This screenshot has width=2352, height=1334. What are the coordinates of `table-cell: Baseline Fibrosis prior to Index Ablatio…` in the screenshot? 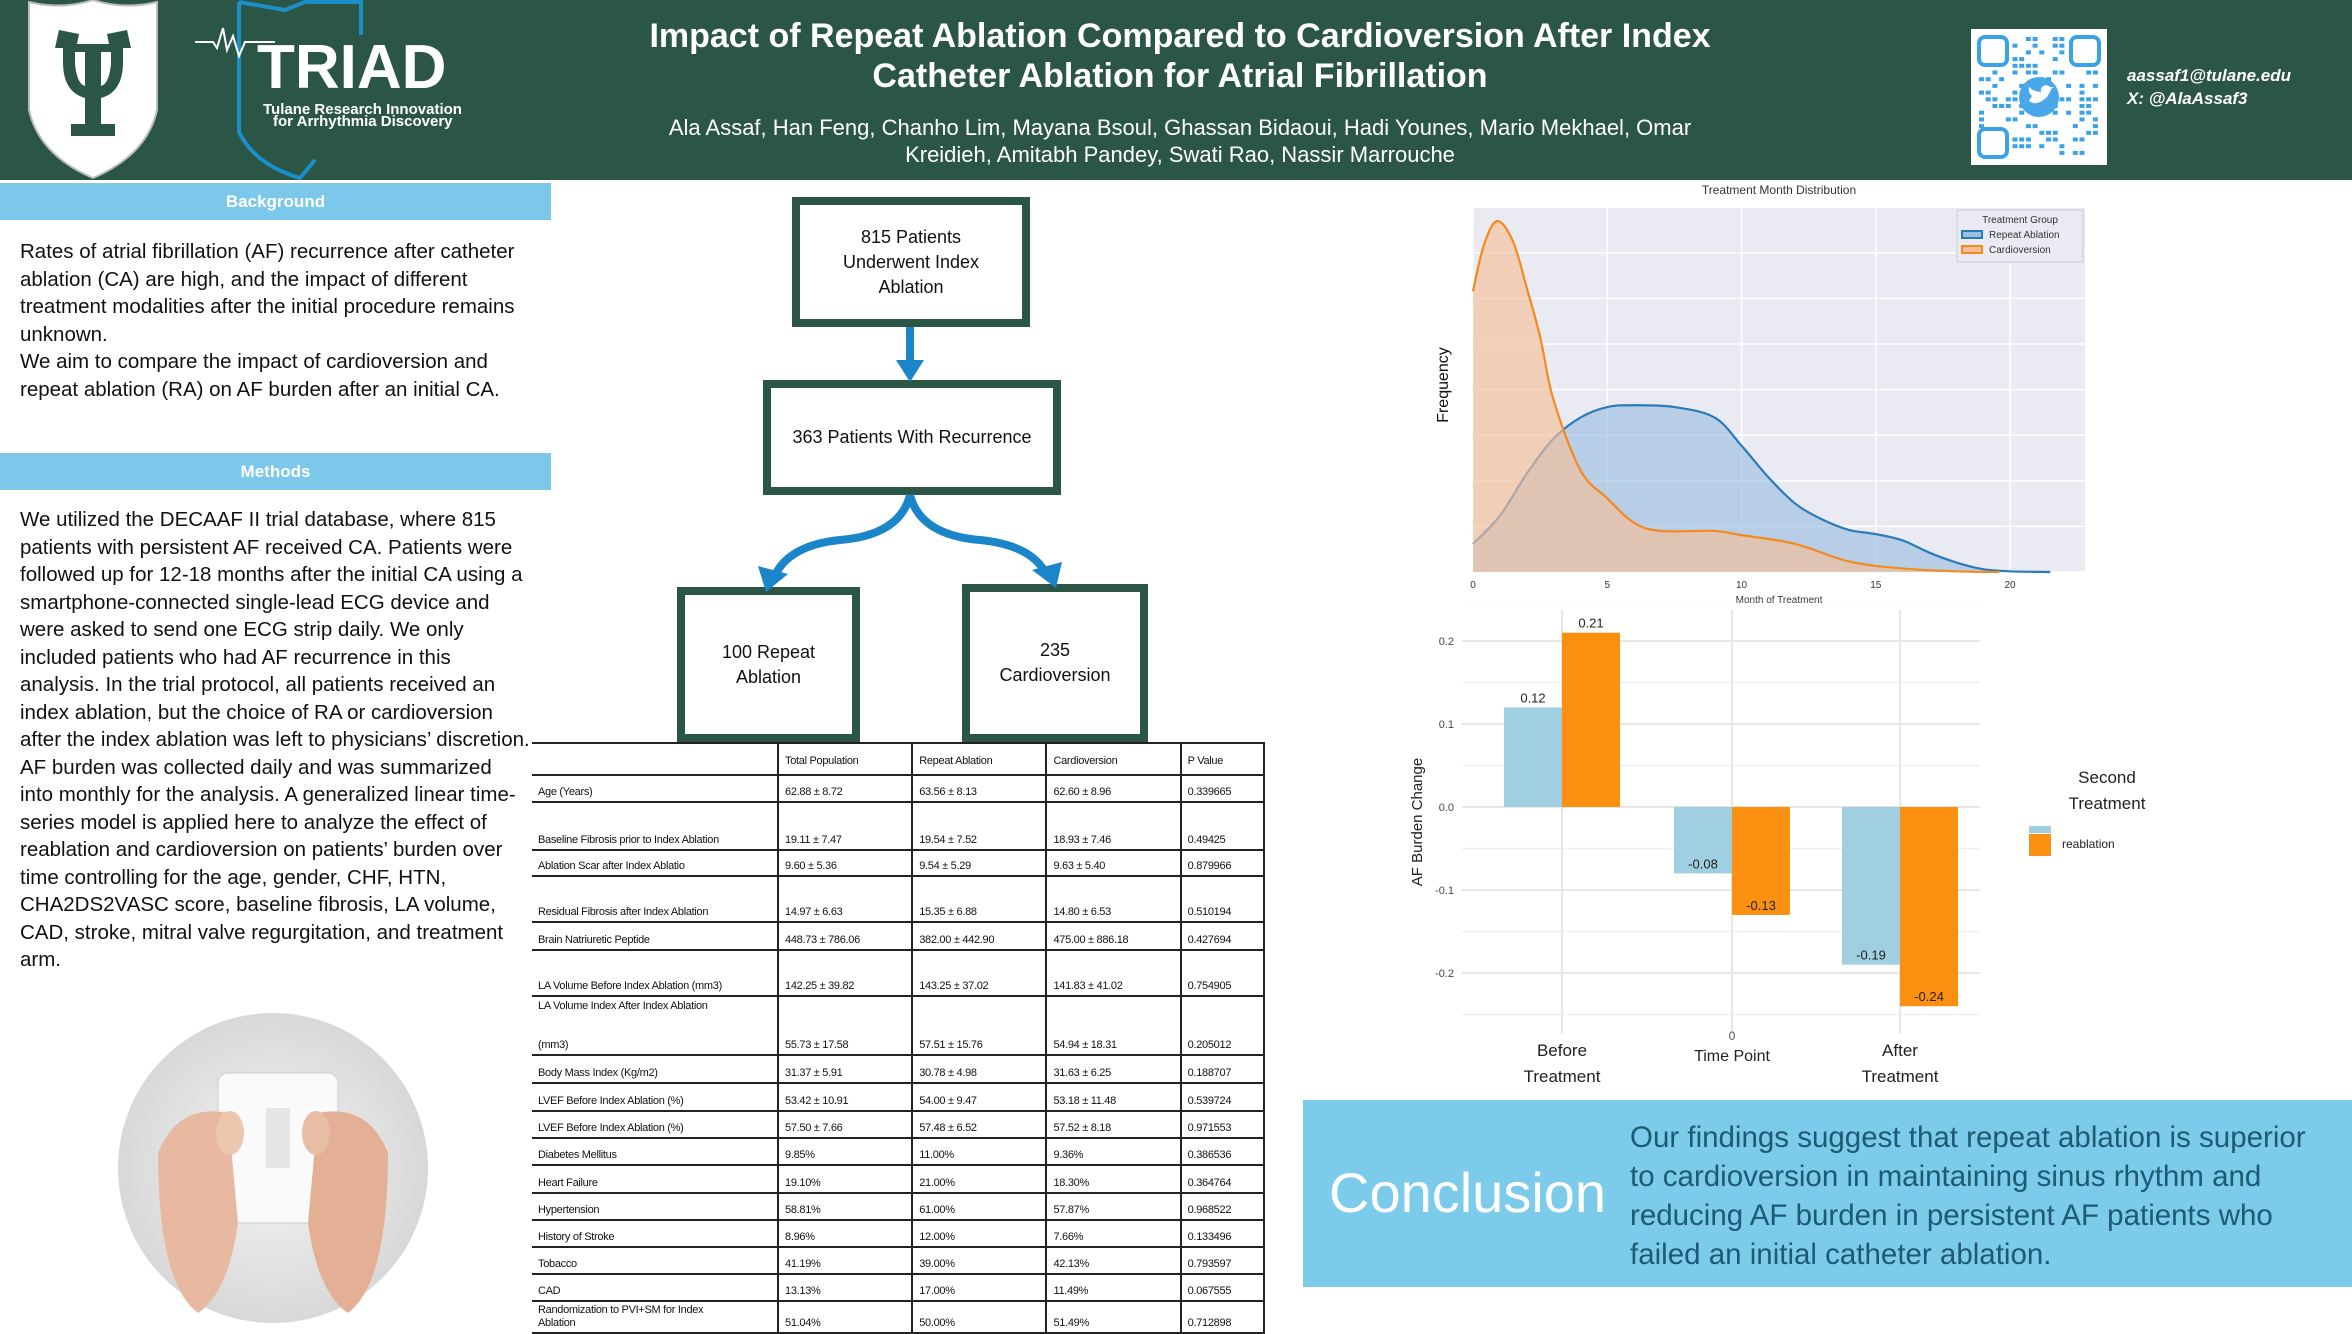 It's located at (655, 826).